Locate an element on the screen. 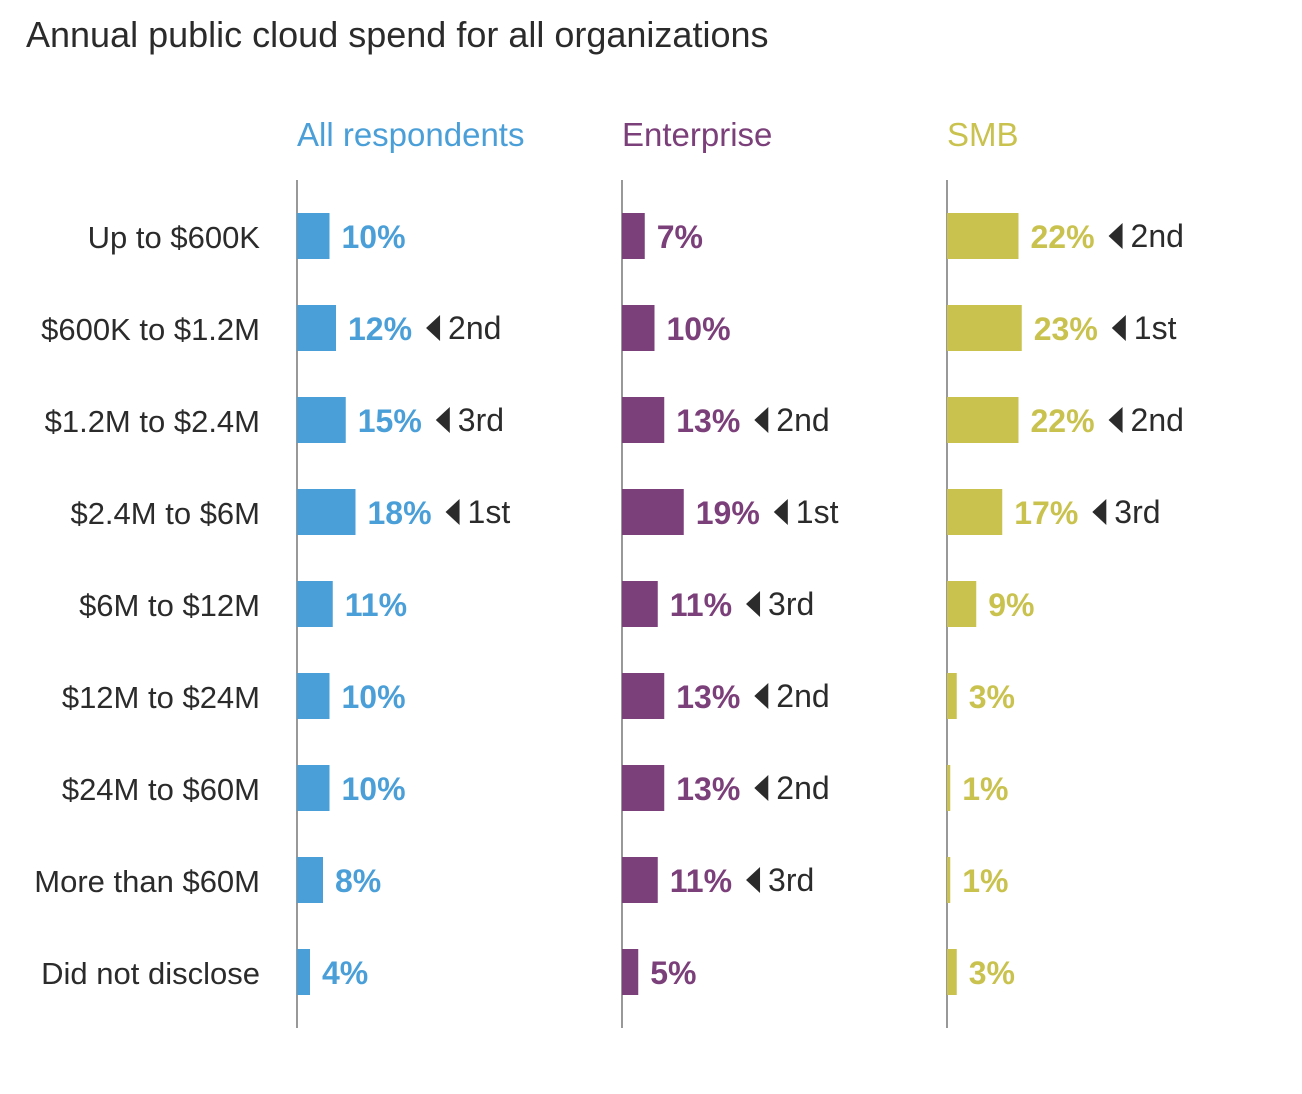 The height and width of the screenshot is (1094, 1302). value-label: 7% is located at coordinates (680, 237).